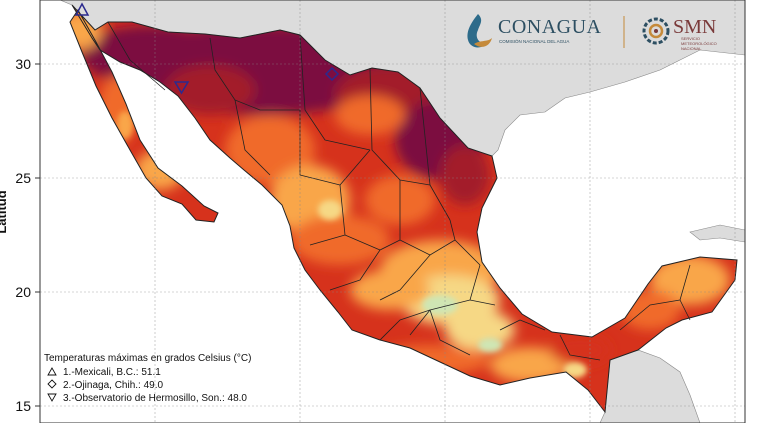 The image size is (770, 423). What do you see at coordinates (699, 43) in the screenshot?
I see `smn-subtitle-2: METEOROLÓGICO` at bounding box center [699, 43].